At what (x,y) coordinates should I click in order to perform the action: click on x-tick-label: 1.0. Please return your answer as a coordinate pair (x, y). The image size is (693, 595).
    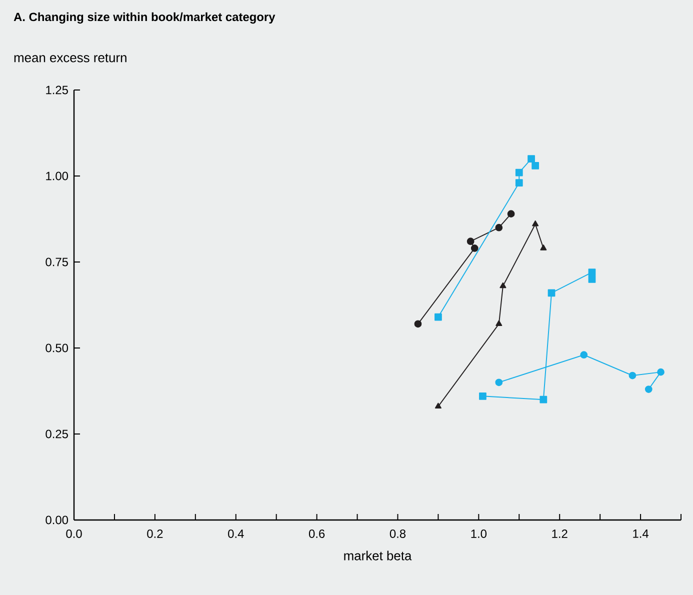
    Looking at the image, I should click on (479, 534).